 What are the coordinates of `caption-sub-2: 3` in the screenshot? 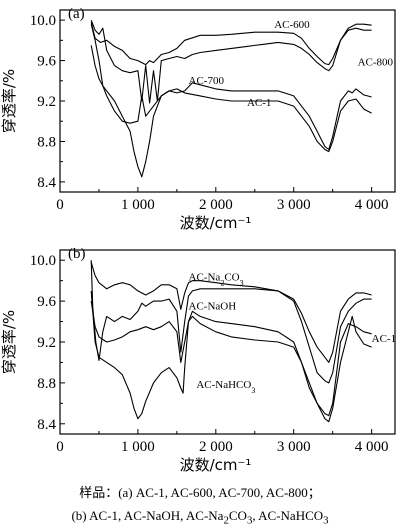 It's located at (249, 520).